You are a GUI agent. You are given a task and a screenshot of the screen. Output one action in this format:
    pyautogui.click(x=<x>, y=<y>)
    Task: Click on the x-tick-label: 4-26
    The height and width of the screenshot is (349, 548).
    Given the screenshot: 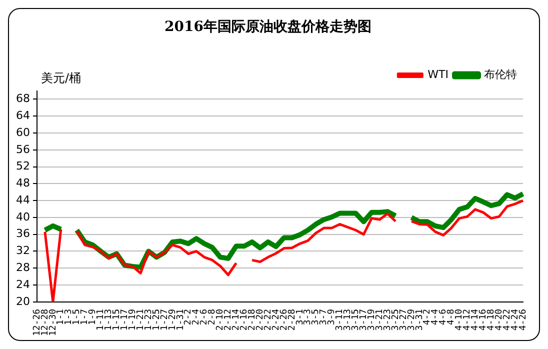 What is the action you would take?
    pyautogui.click(x=523, y=319)
    